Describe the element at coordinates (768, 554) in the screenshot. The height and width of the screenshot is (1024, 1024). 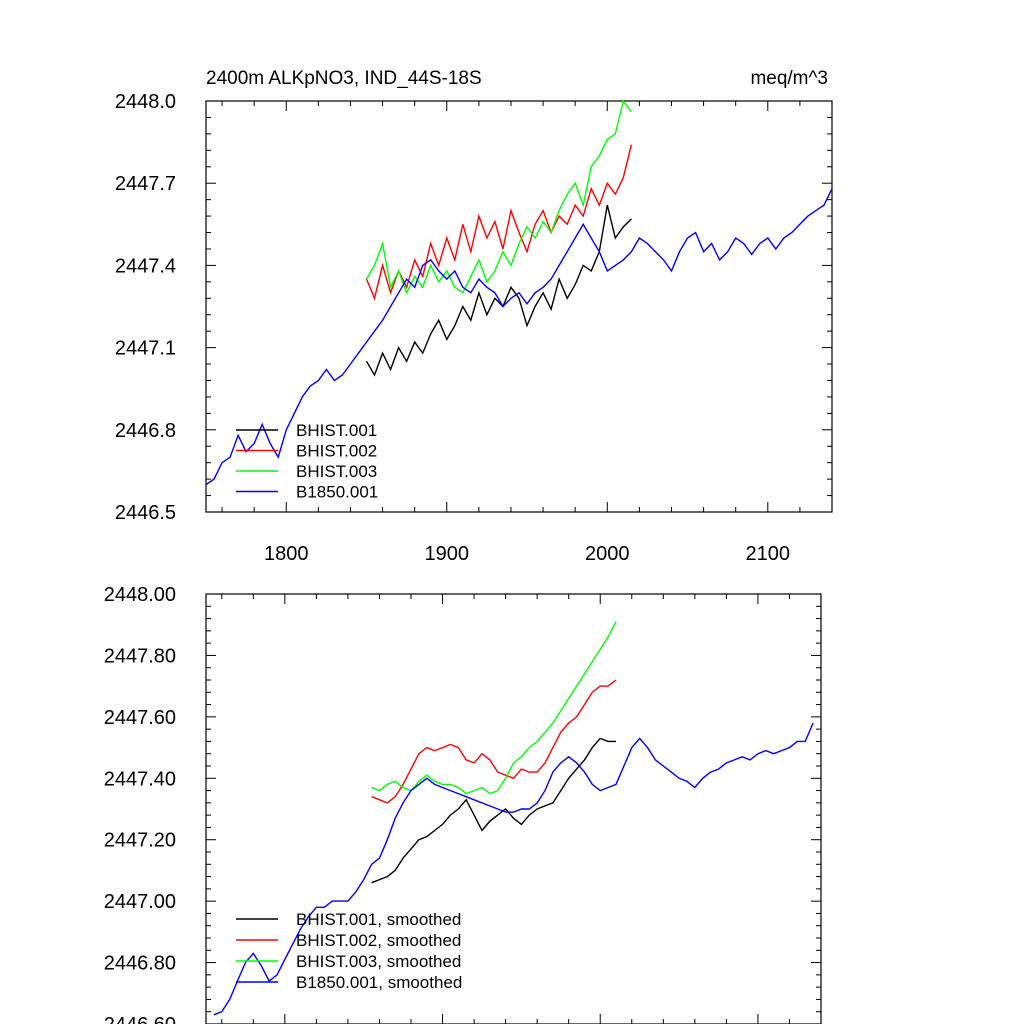
I see `x-tick-label: 2100` at that location.